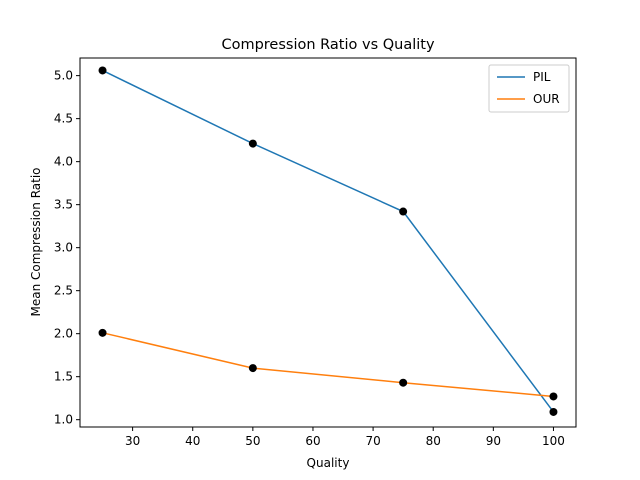  I want to click on x-axis-label: Quality, so click(328, 463).